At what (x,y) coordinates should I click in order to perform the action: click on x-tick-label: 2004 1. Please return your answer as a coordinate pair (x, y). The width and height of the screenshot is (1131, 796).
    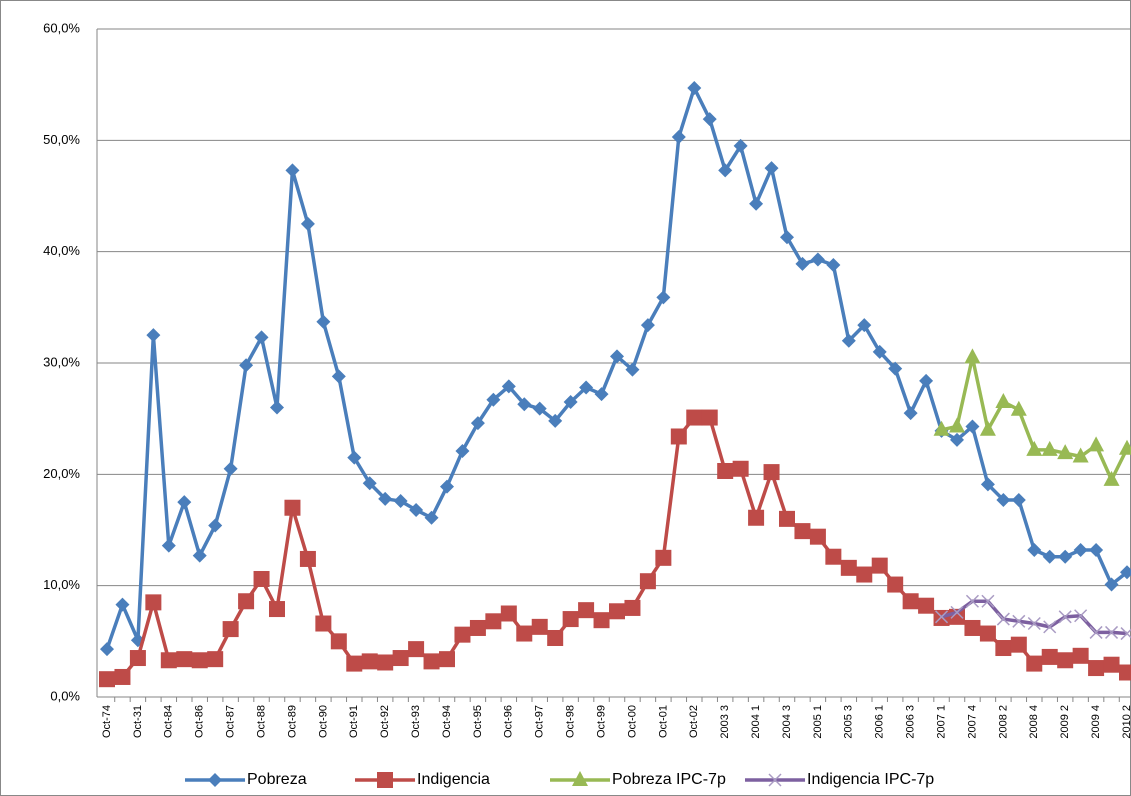
    Looking at the image, I should click on (756, 722).